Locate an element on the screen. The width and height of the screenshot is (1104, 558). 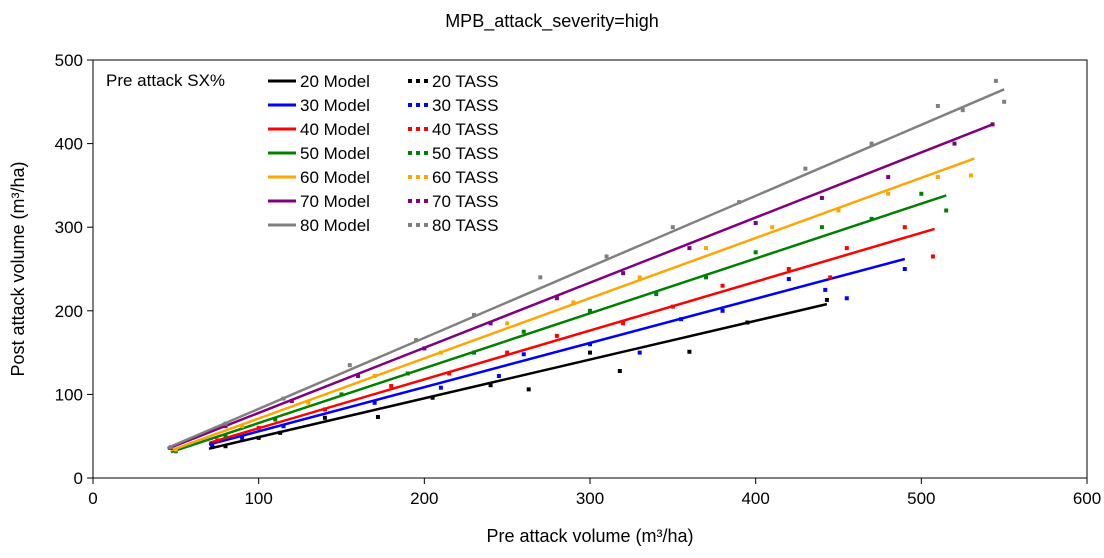
legend-label: 70 Model is located at coordinates (335, 201).